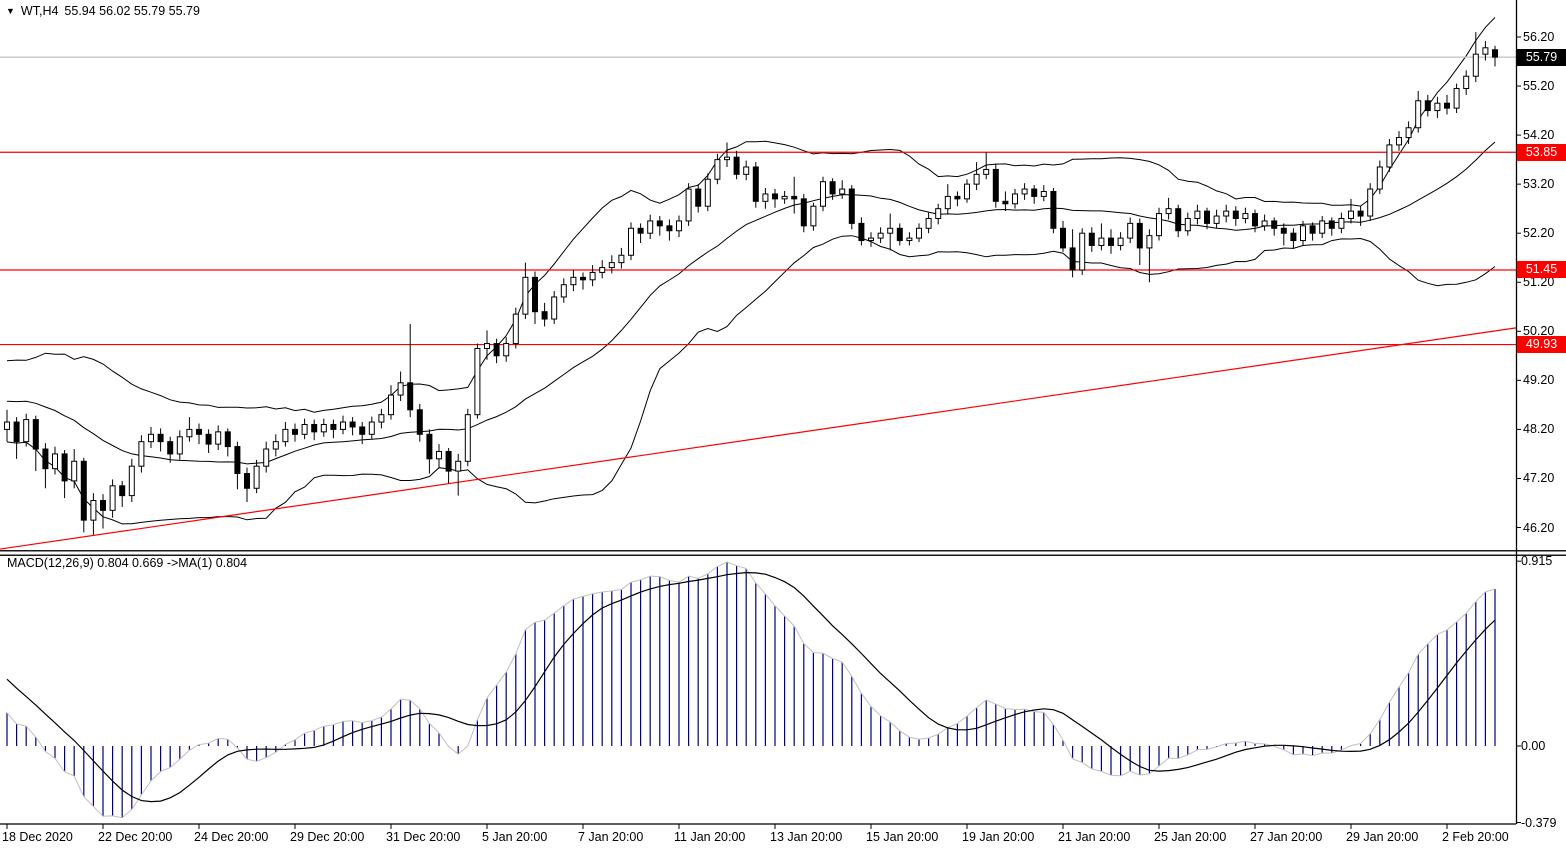  I want to click on date-tick-label: 11 Jan 20:00, so click(710, 837).